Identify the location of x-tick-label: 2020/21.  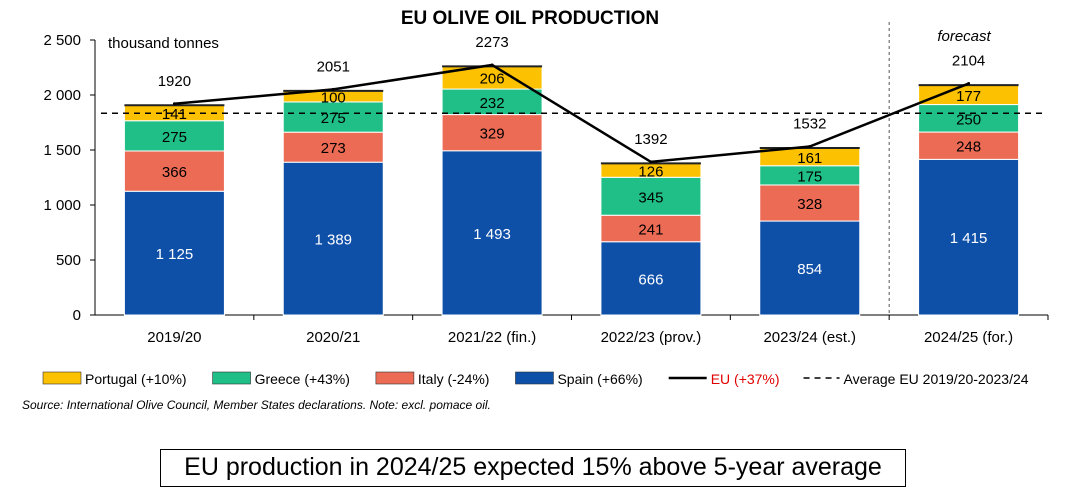
(333, 337).